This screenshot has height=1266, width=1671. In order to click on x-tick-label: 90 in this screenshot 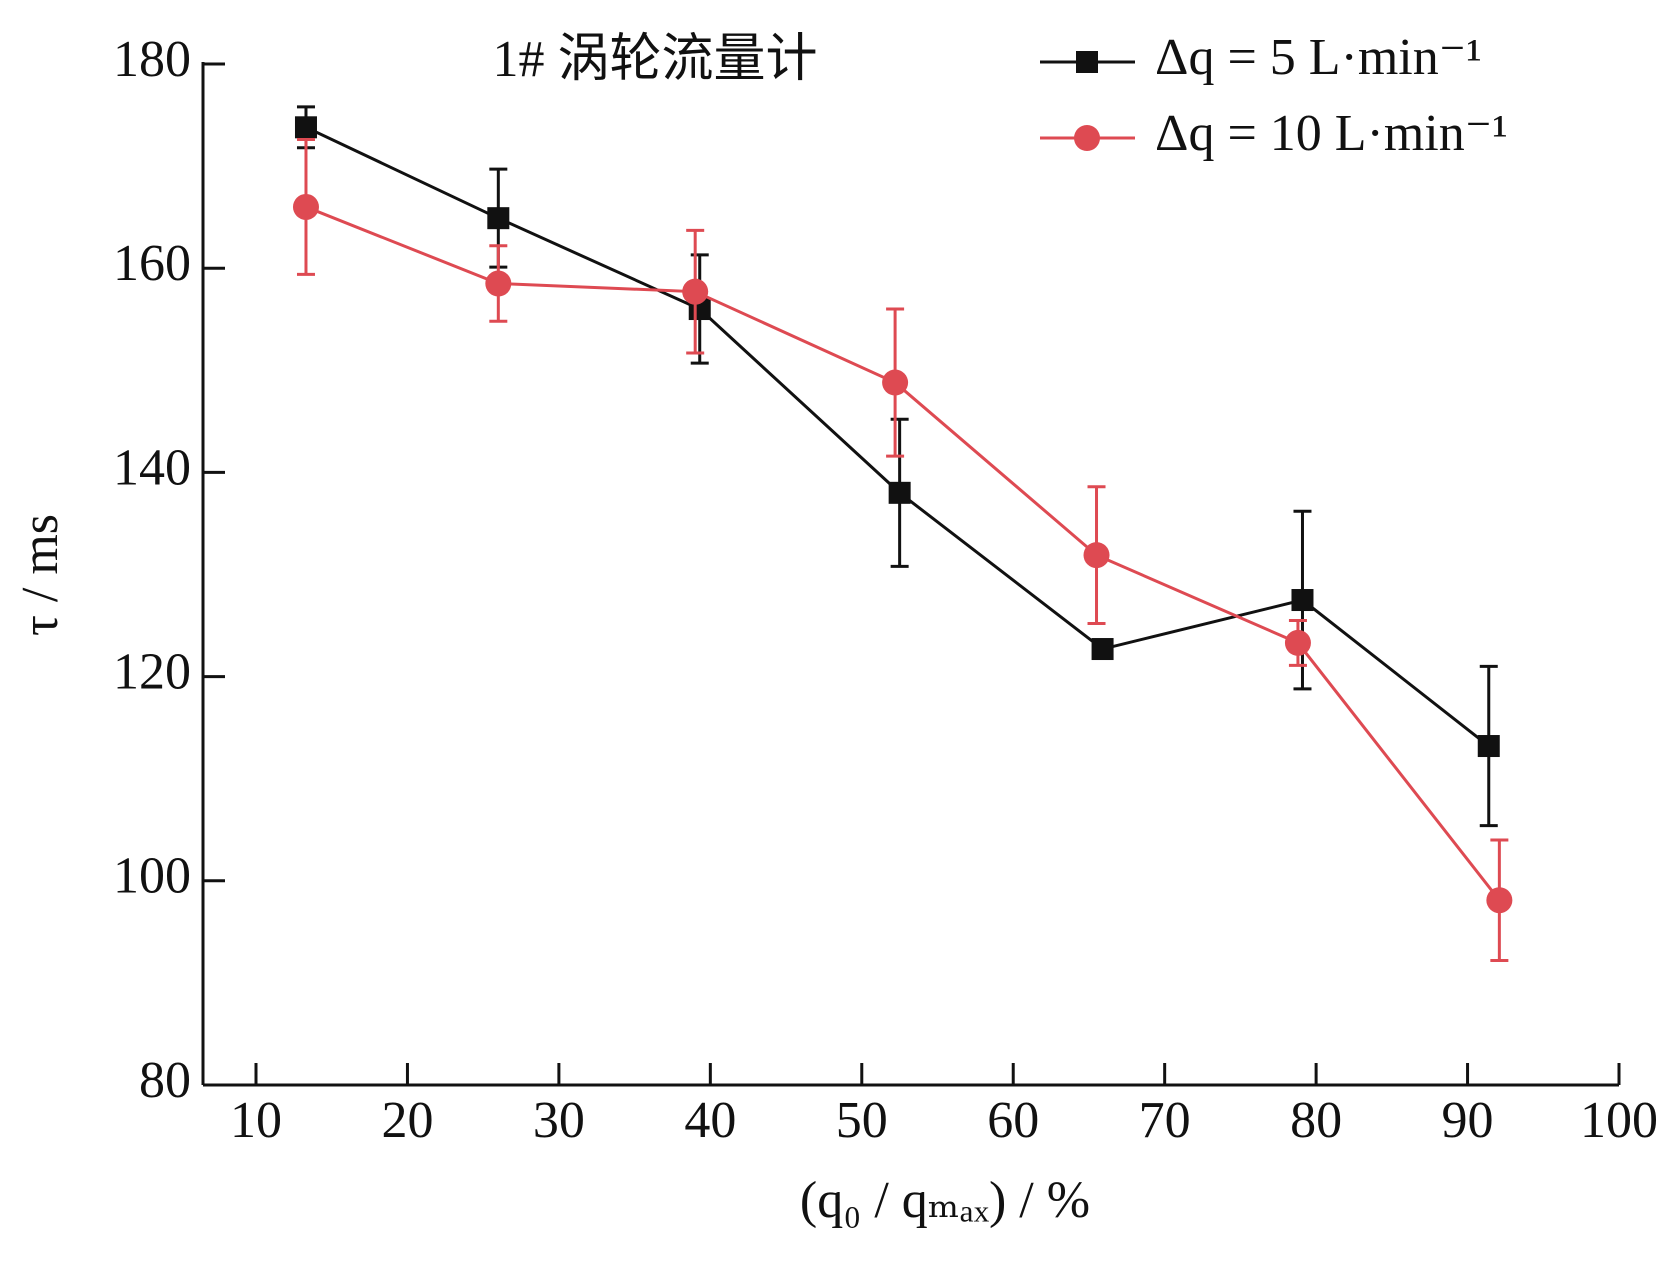, I will do `click(1468, 1120)`.